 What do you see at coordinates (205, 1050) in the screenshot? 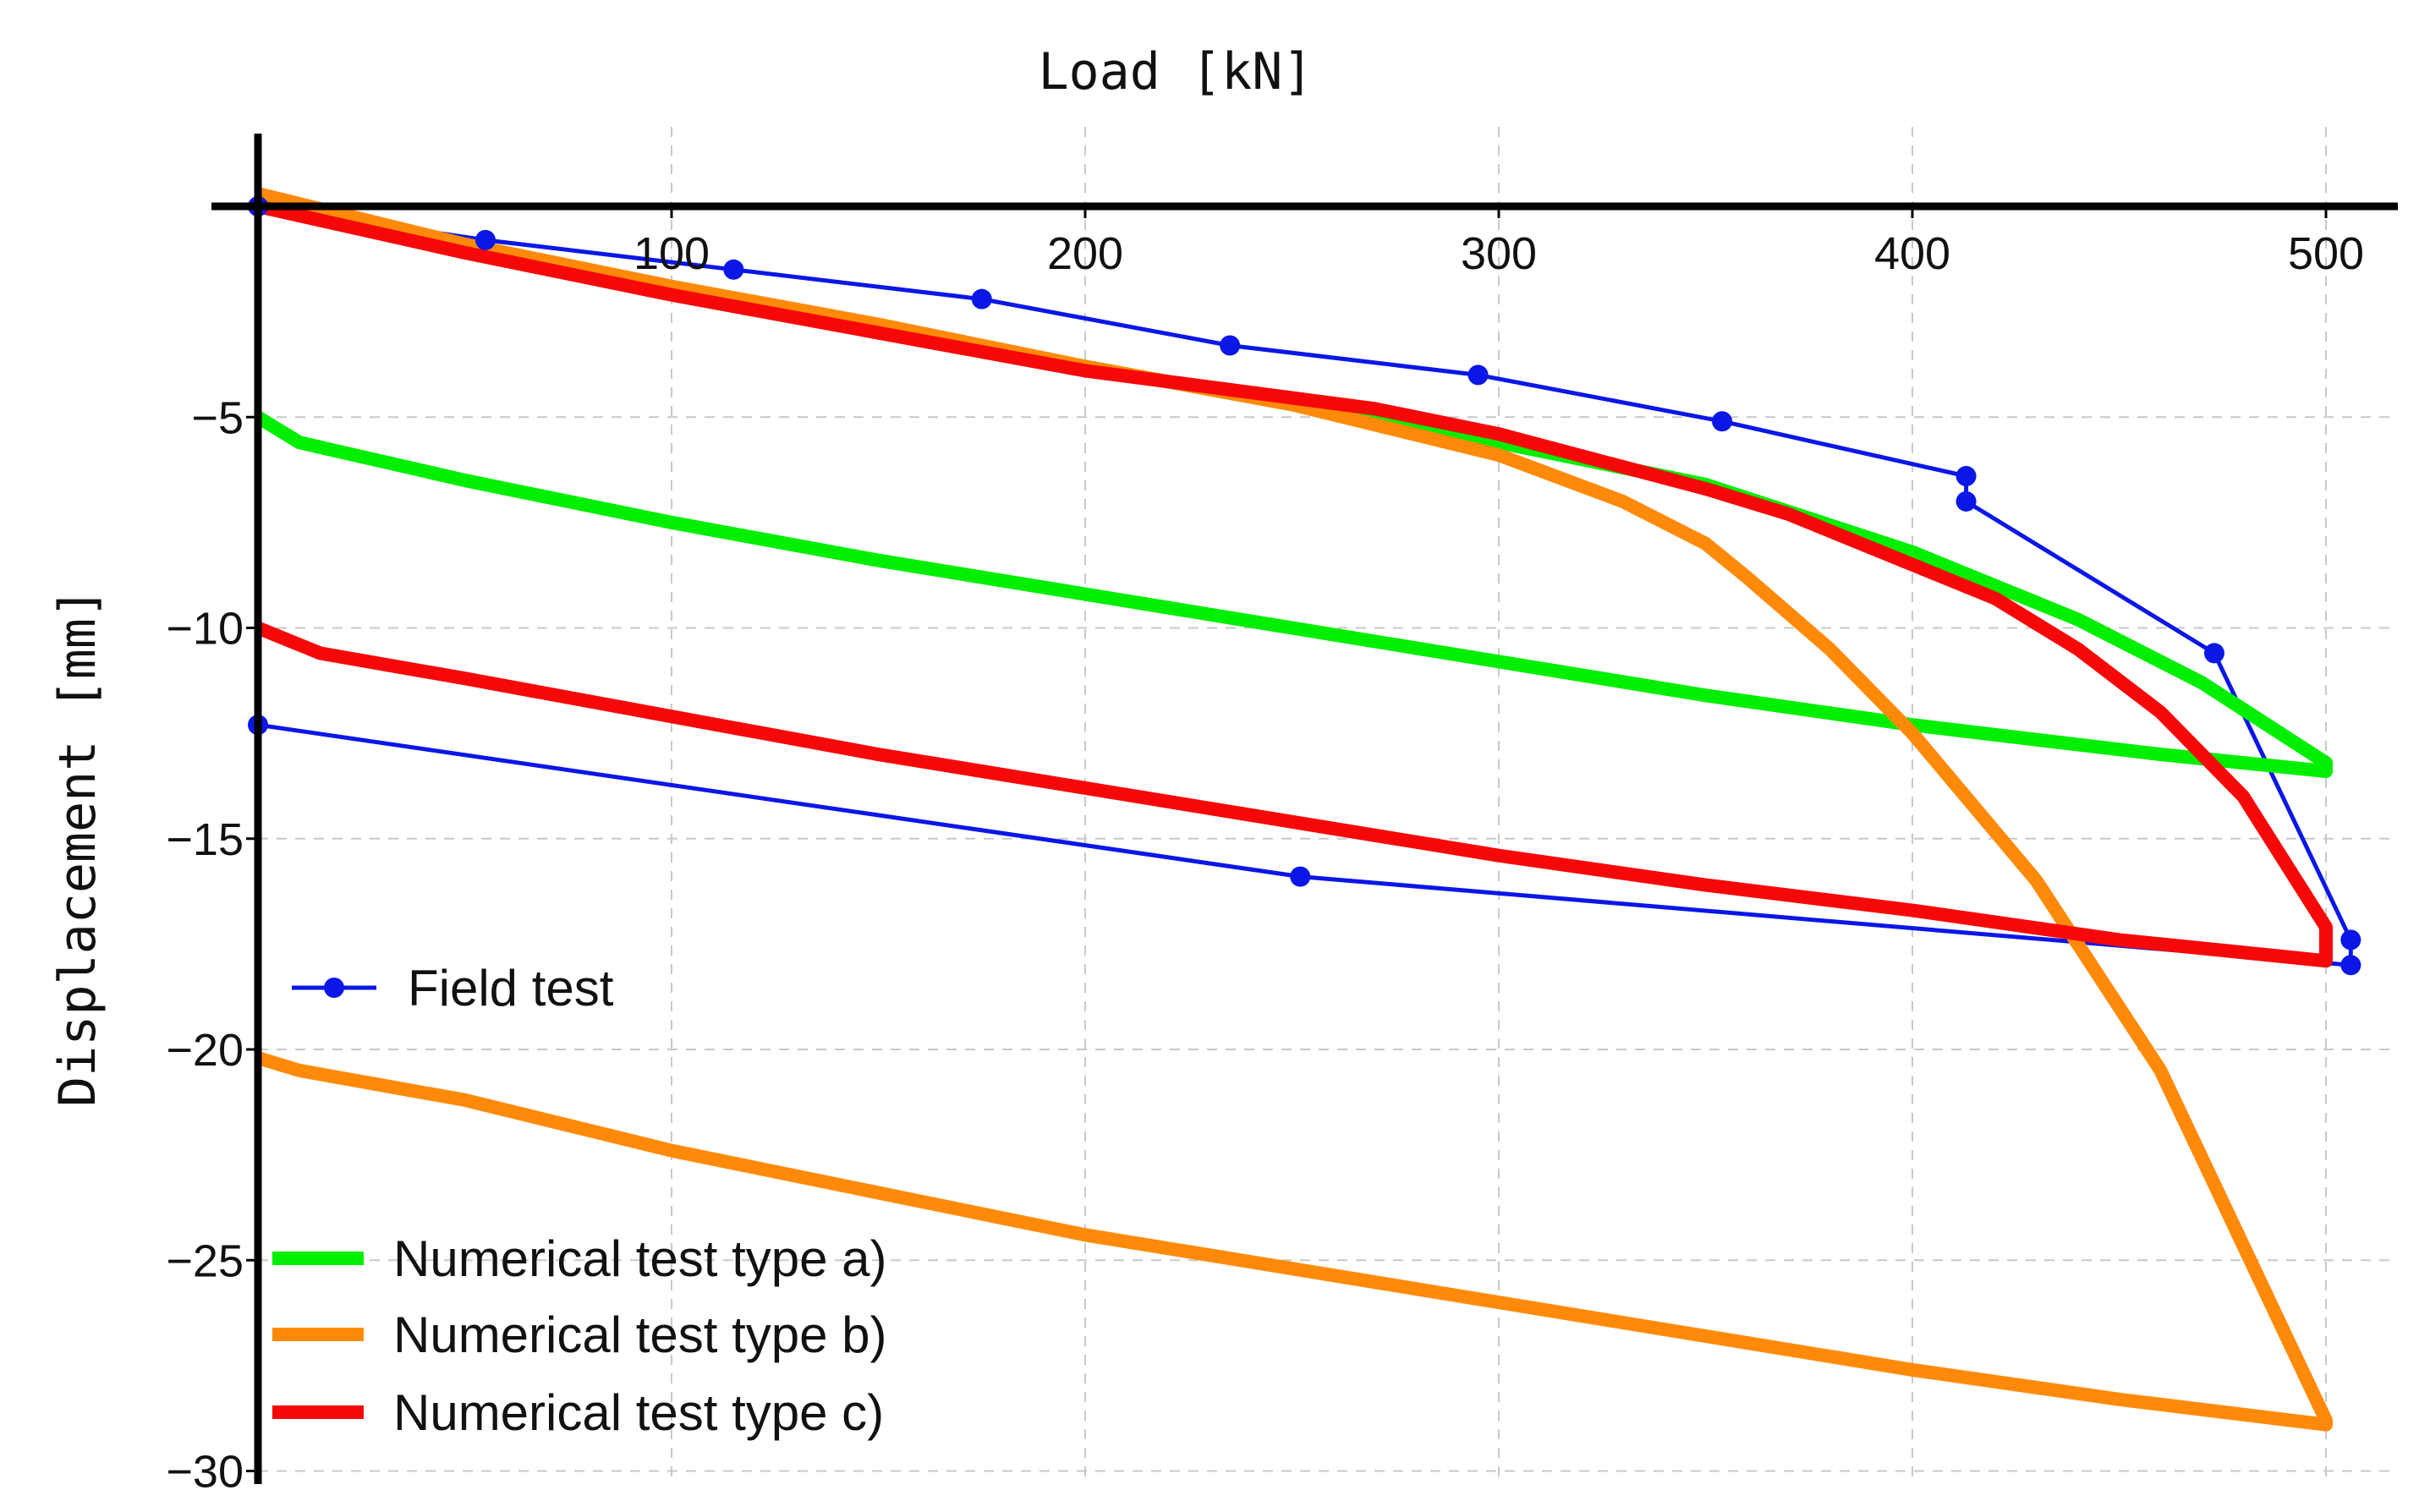
I see `y-tick-label: −20` at bounding box center [205, 1050].